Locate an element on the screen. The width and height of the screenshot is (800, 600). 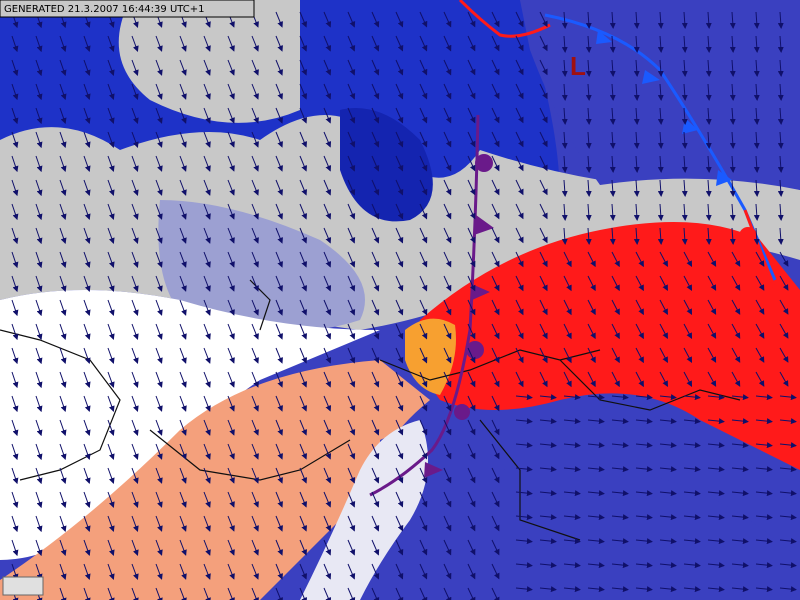
warm-front-symbol is located at coordinates (748, 236).